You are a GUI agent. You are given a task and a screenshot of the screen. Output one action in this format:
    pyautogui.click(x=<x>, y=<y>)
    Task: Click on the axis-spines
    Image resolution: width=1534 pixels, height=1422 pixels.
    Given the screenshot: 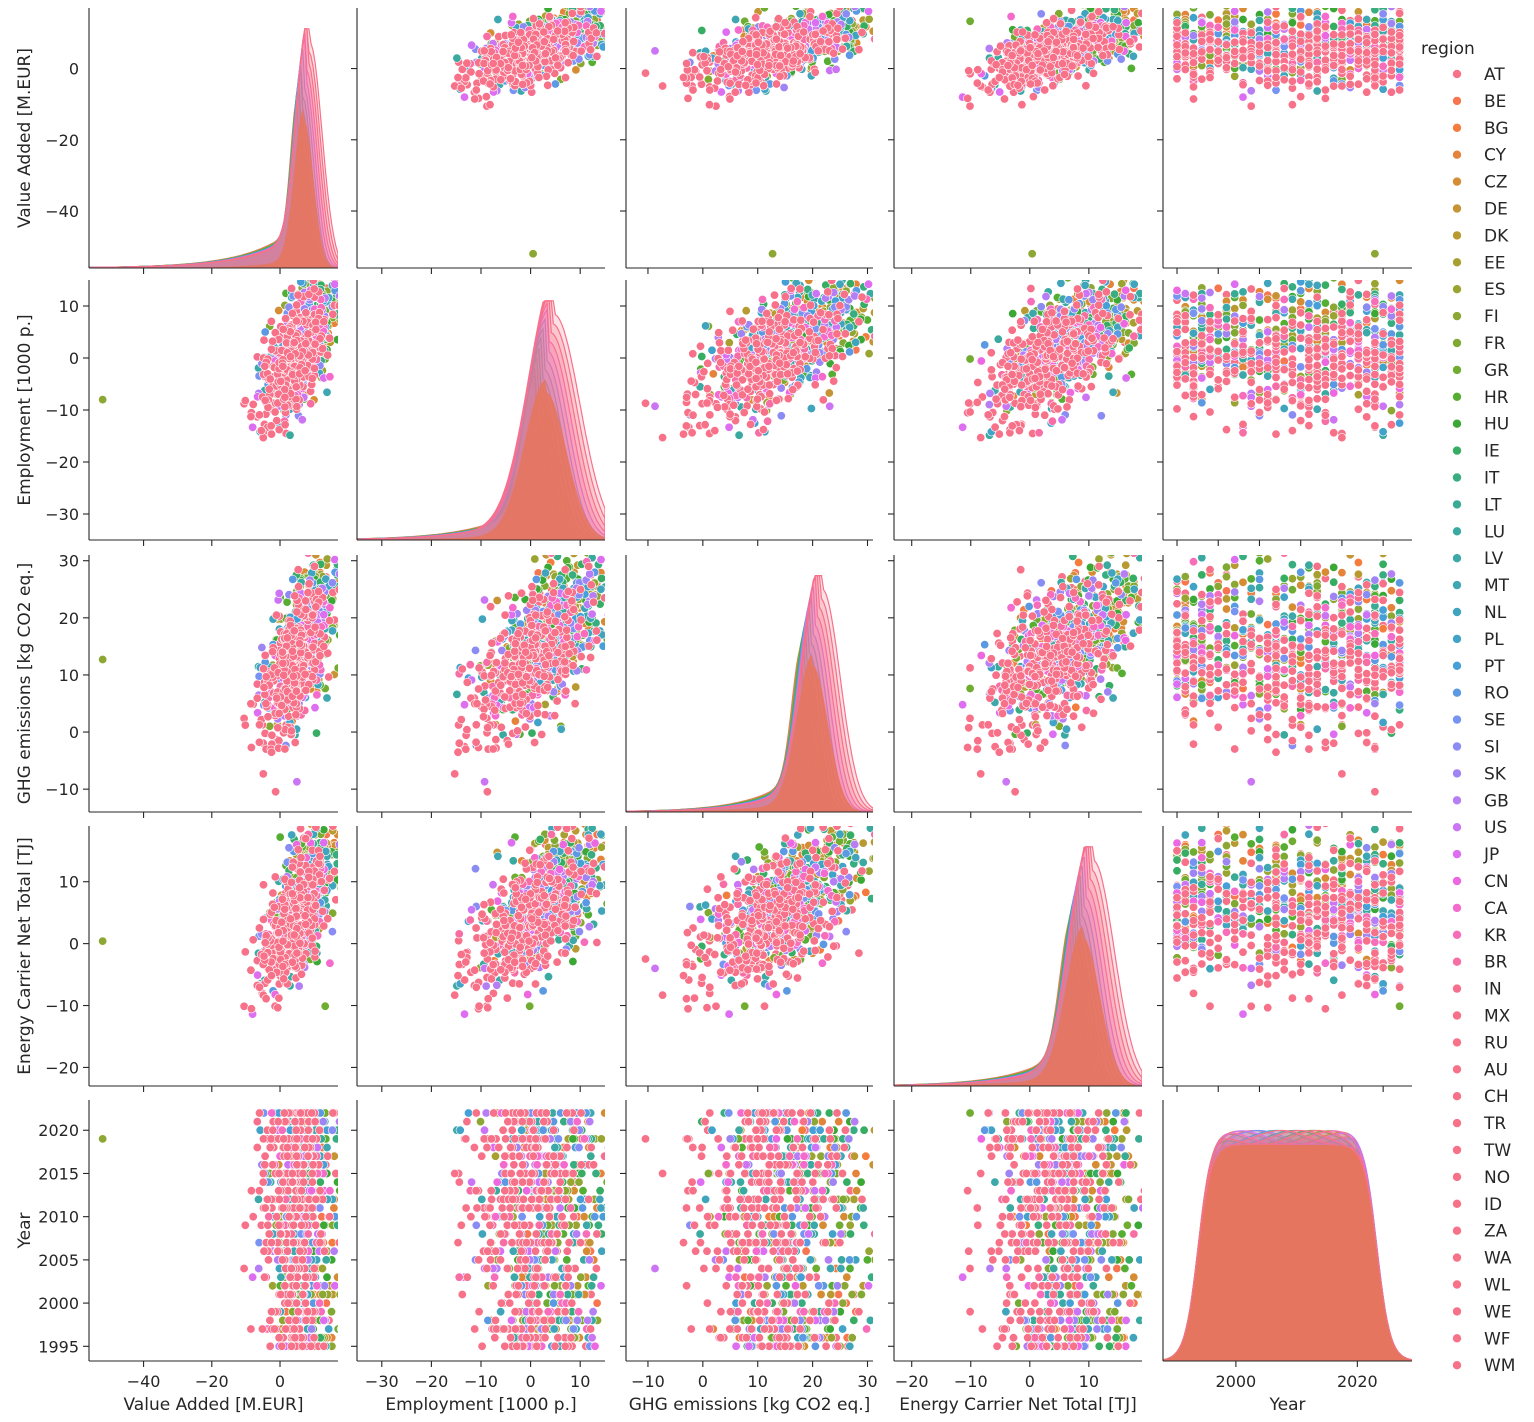 What is the action you would take?
    pyautogui.click(x=213, y=141)
    